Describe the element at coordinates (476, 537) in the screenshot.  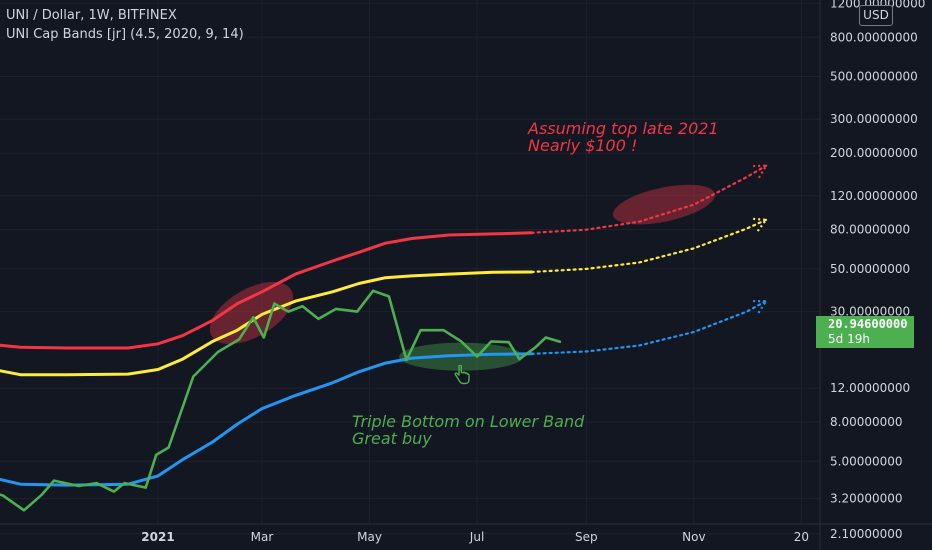
I see `x-tick-label: Jul` at that location.